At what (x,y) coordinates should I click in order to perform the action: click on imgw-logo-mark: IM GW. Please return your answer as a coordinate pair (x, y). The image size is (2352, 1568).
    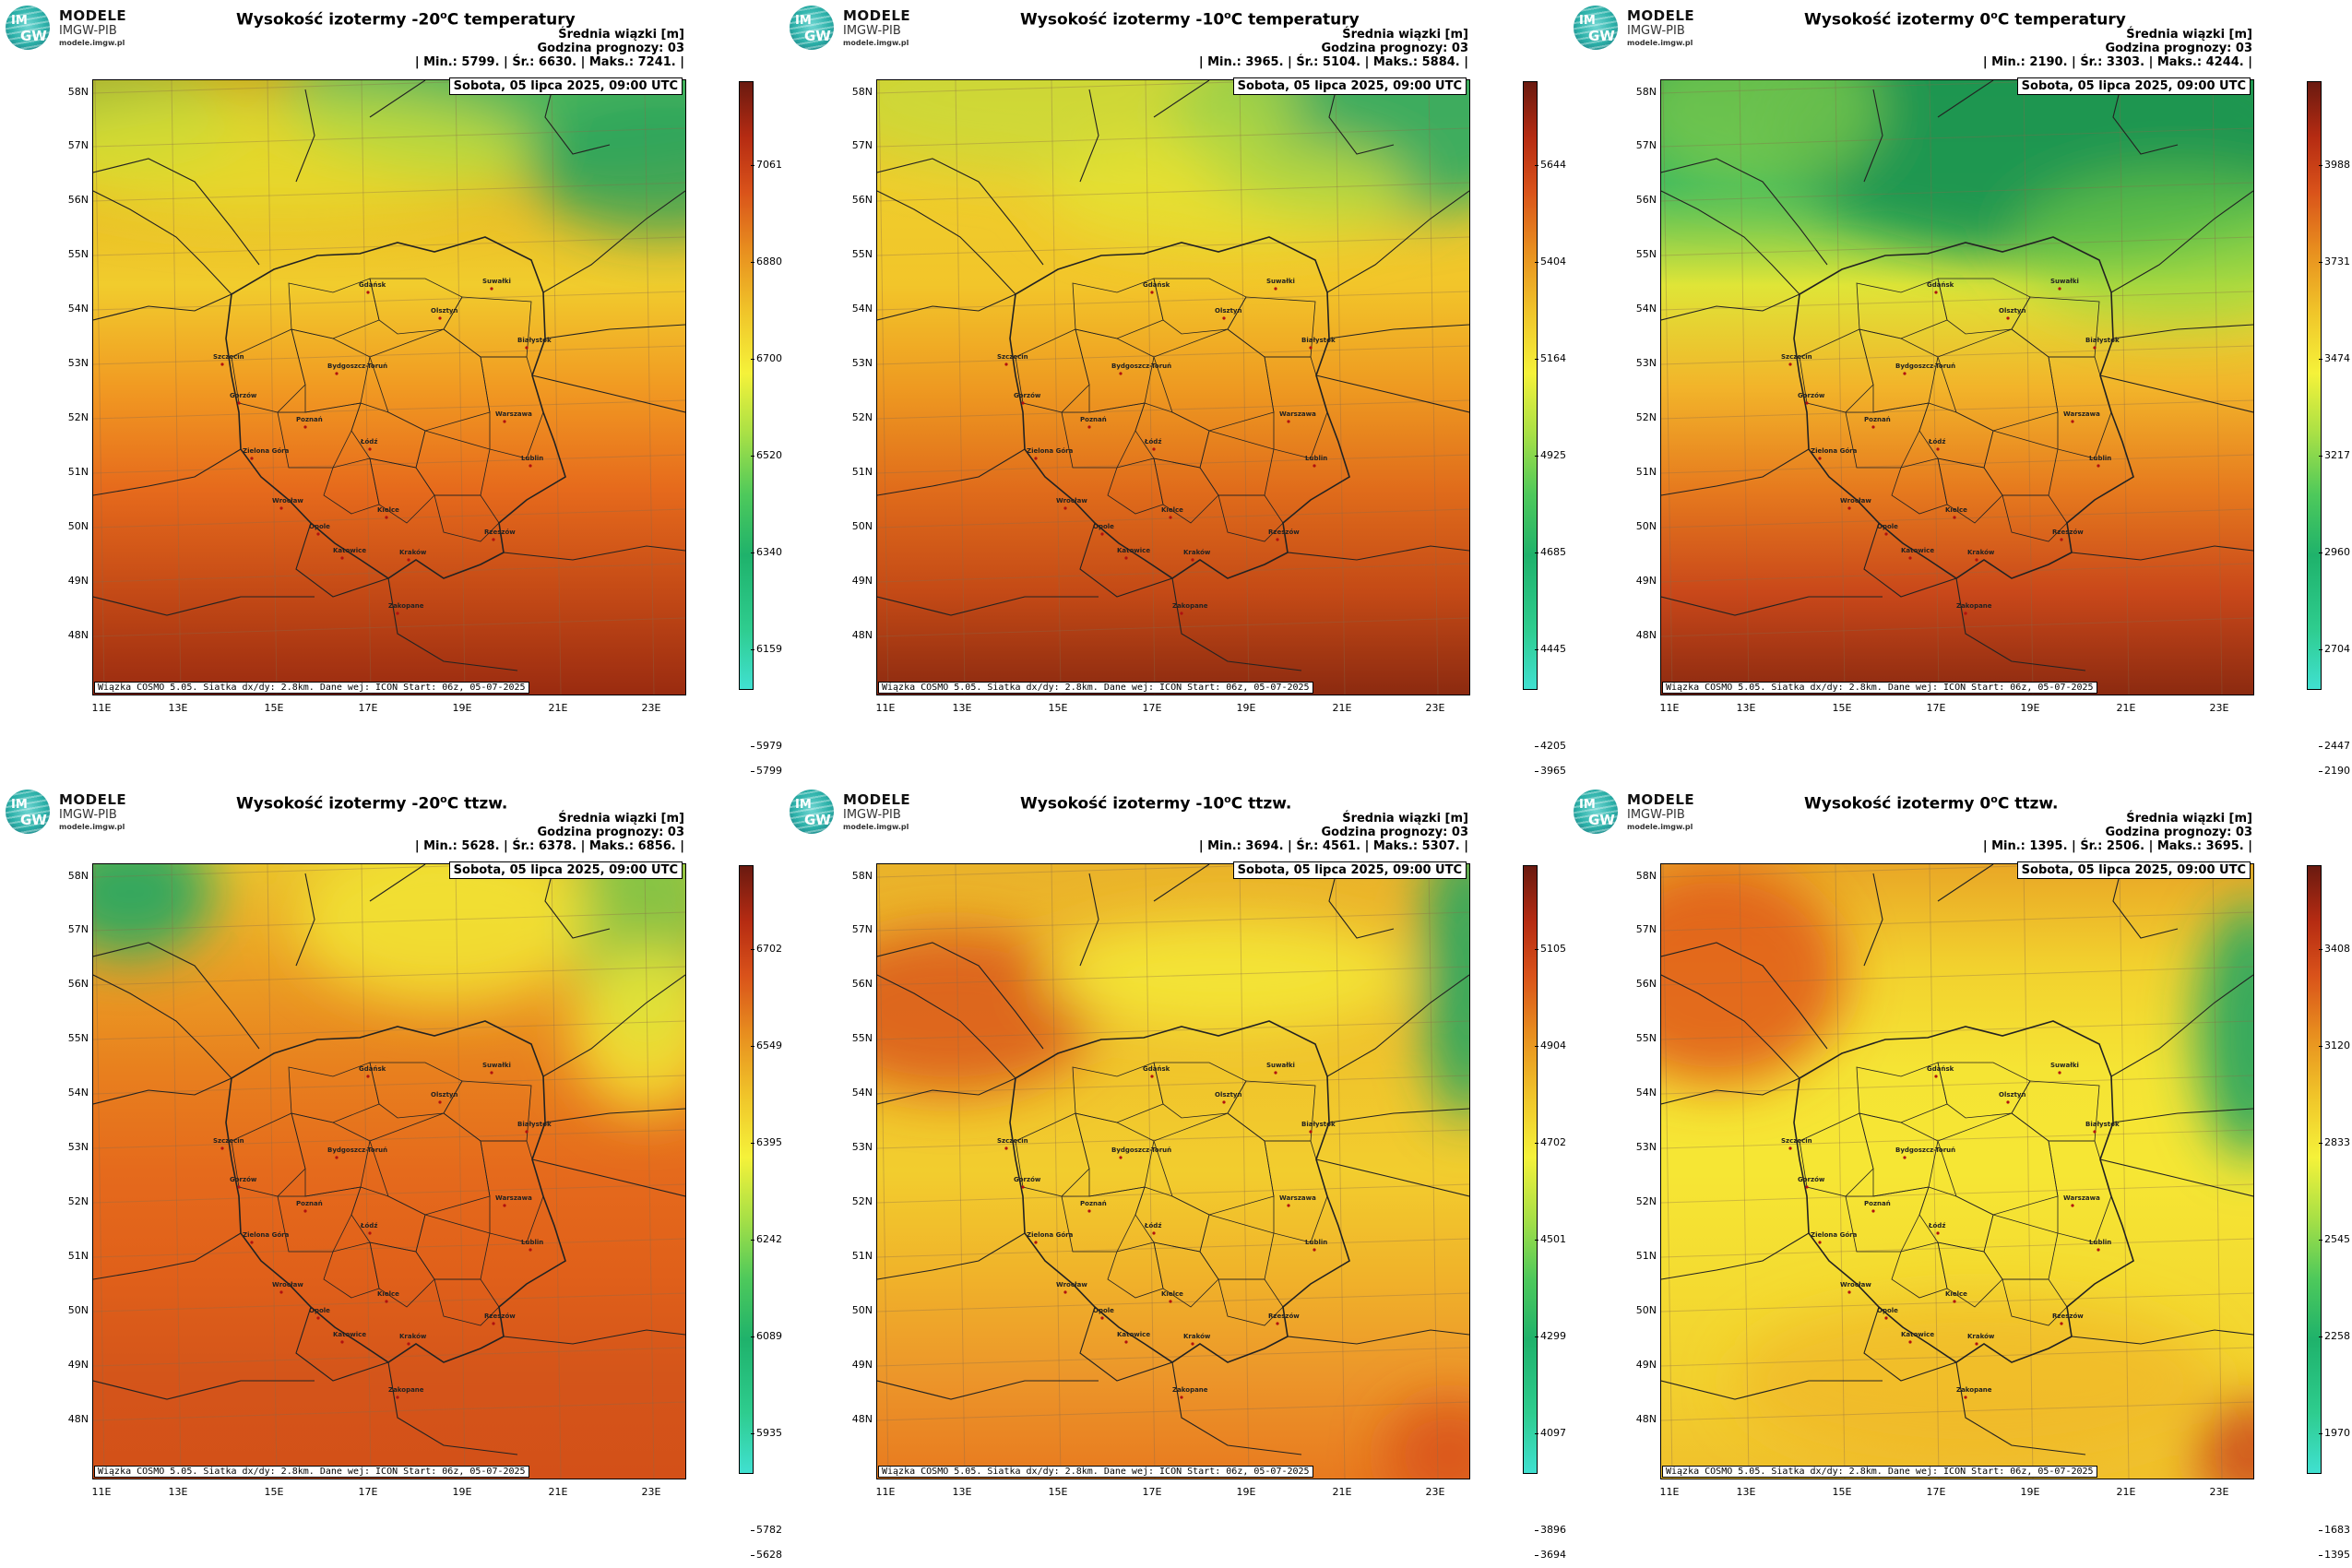
    Looking at the image, I should click on (812, 812).